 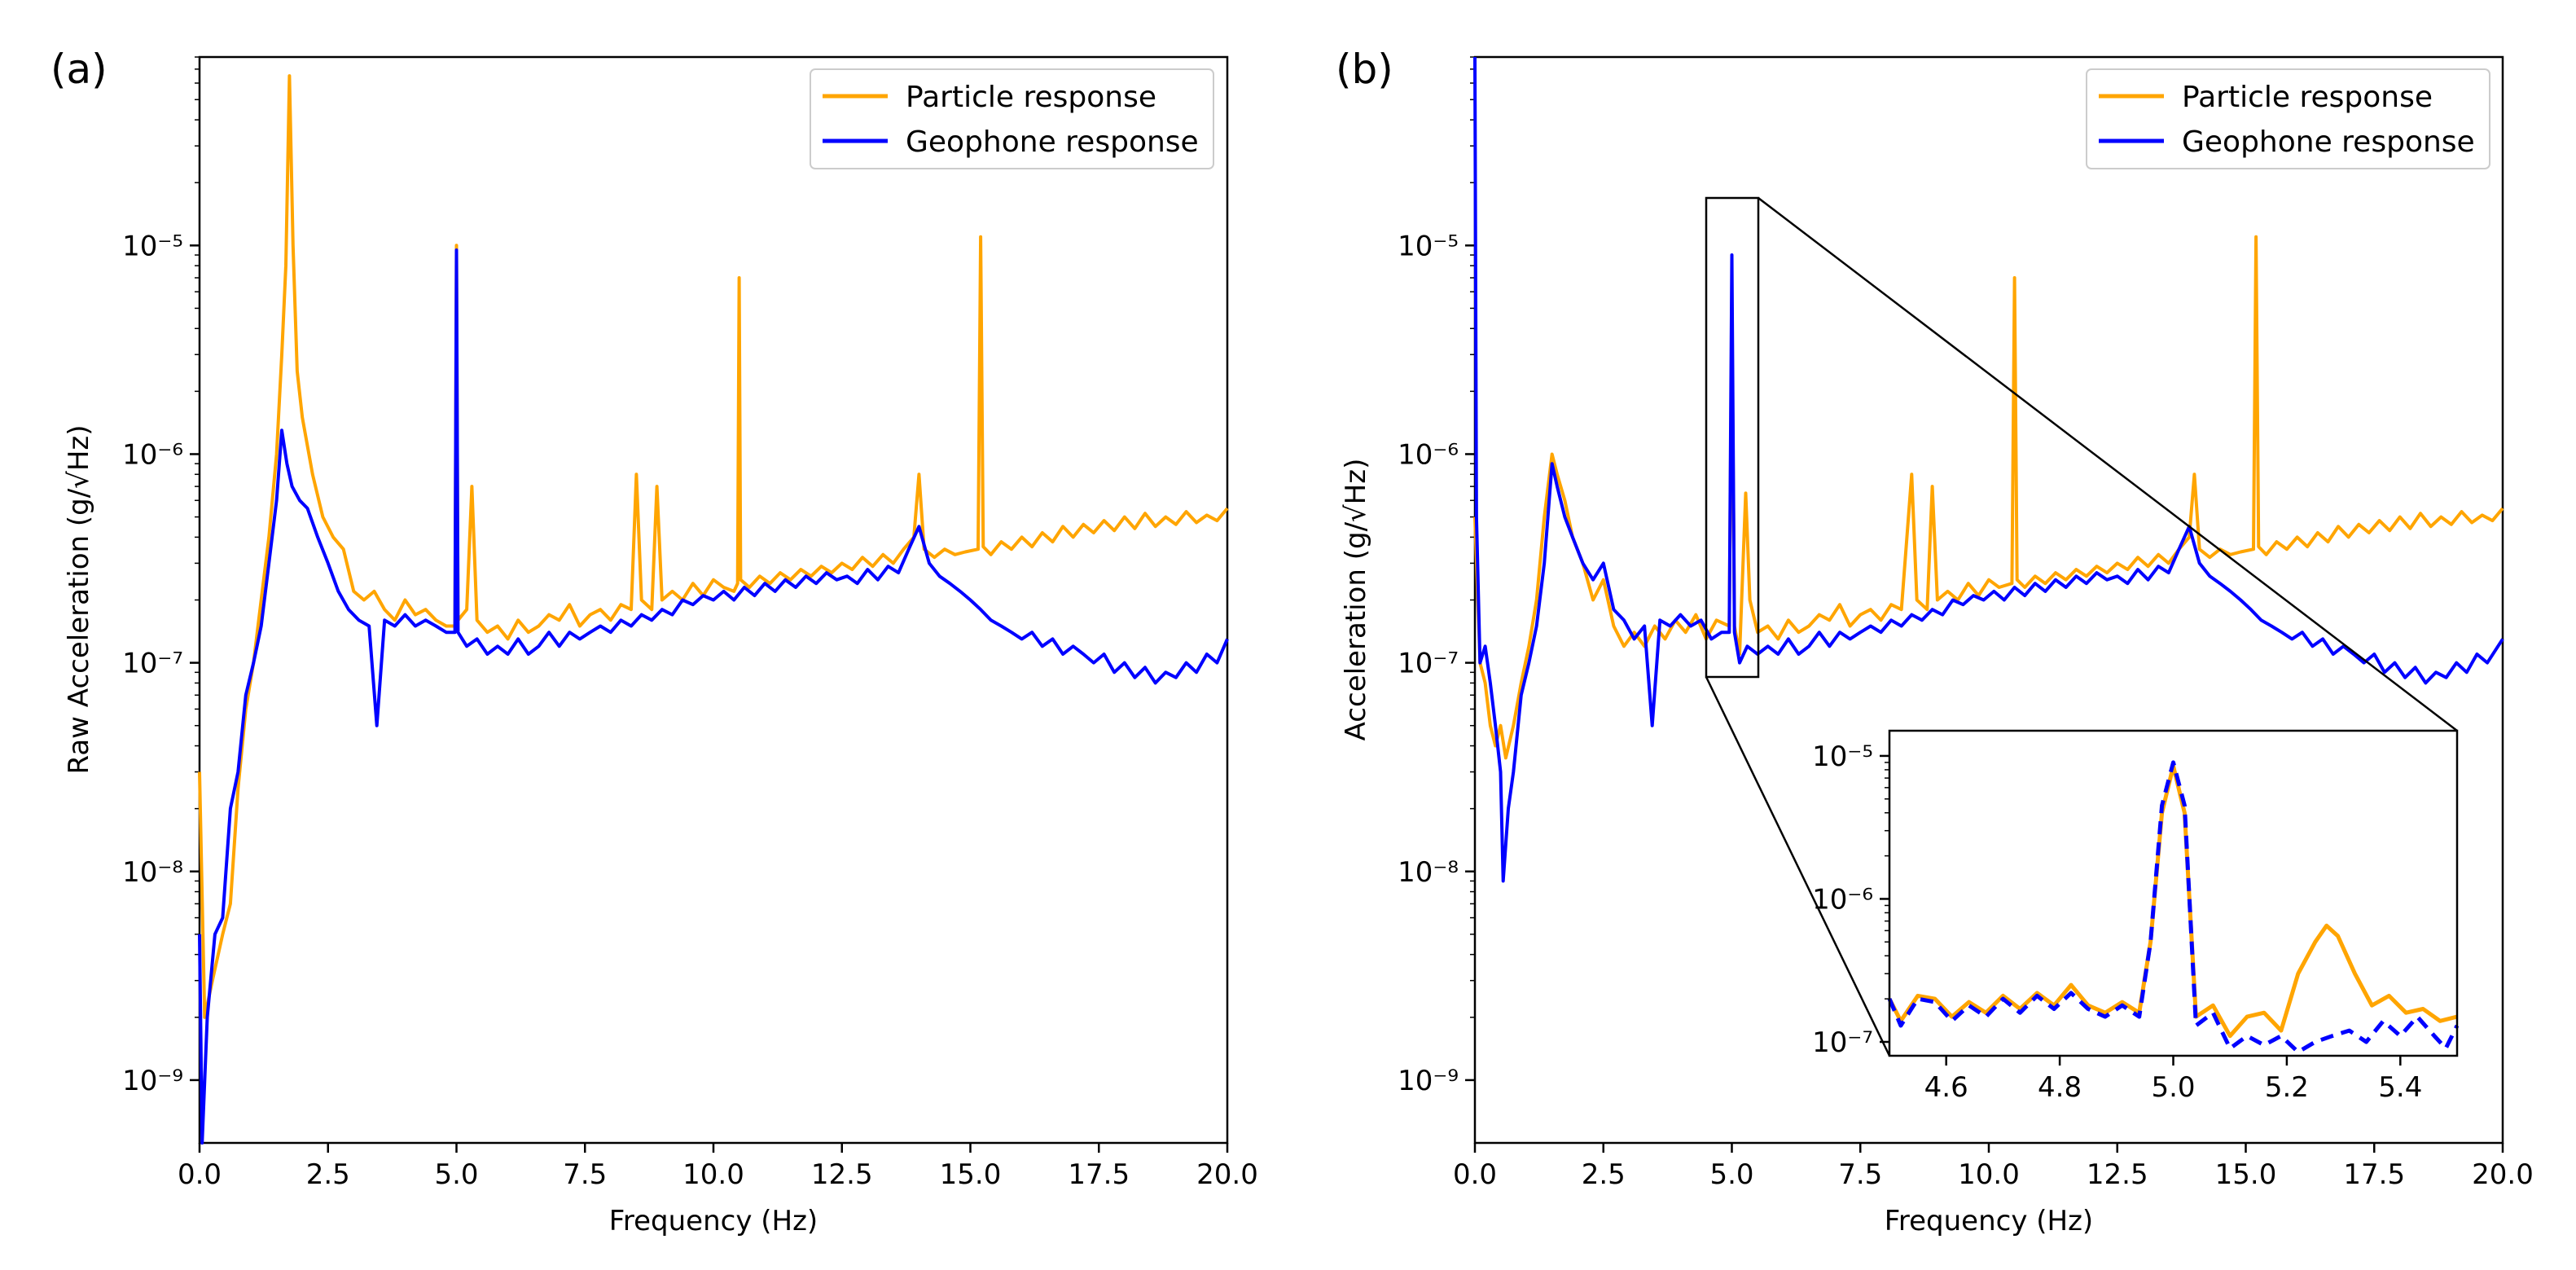 I want to click on panel-b-x-tick-label: 5.0, so click(x=1731, y=1174).